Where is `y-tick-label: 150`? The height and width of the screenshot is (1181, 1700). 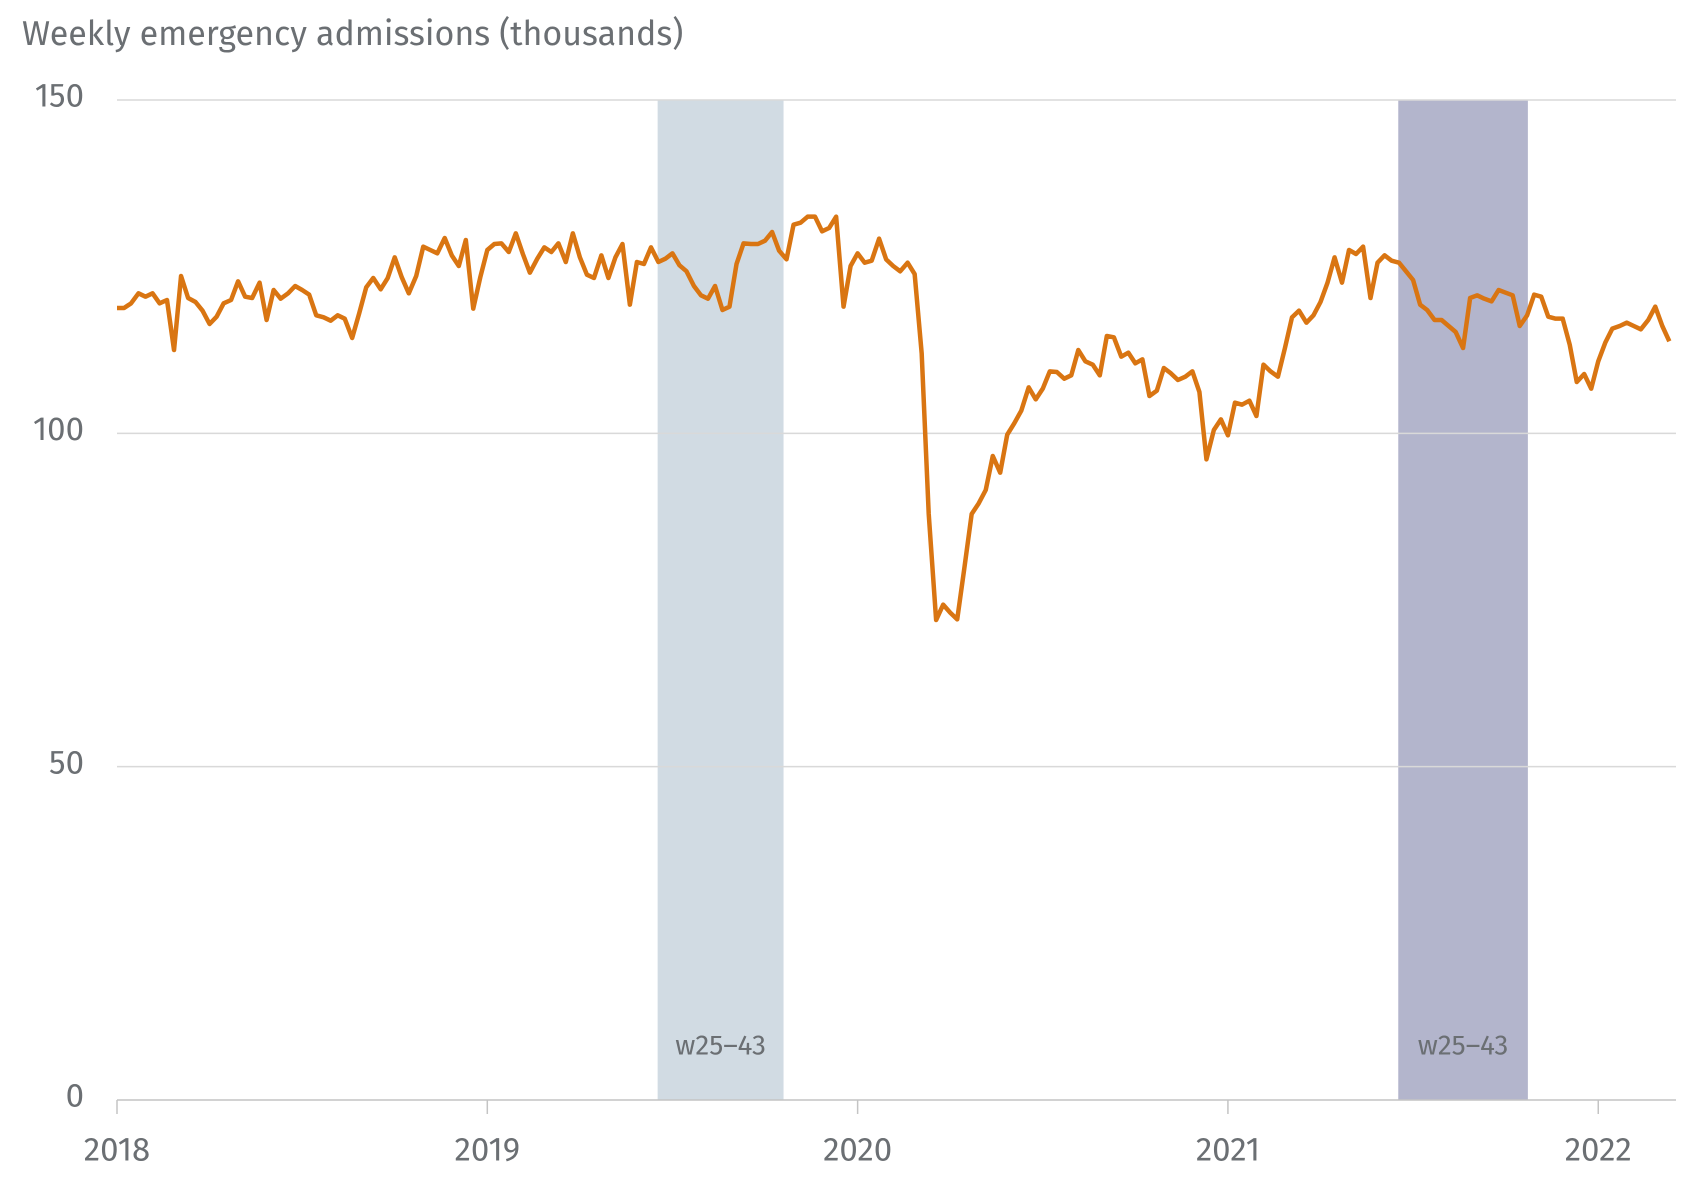
y-tick-label: 150 is located at coordinates (59, 96).